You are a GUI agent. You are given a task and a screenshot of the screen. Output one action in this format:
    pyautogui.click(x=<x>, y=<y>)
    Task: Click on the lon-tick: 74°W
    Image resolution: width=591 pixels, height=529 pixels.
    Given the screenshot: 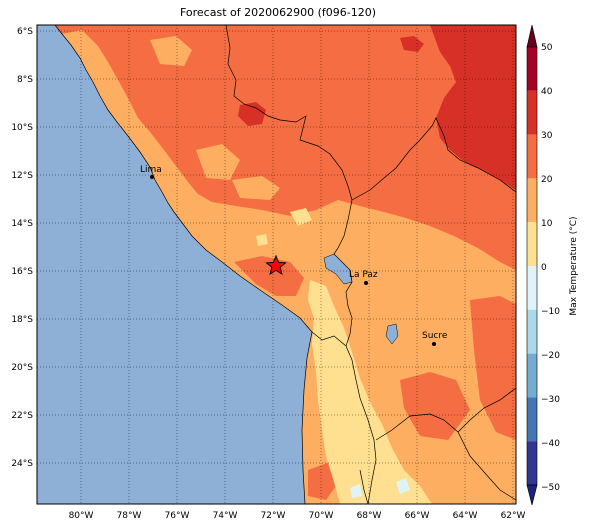 What is the action you would take?
    pyautogui.click(x=225, y=516)
    